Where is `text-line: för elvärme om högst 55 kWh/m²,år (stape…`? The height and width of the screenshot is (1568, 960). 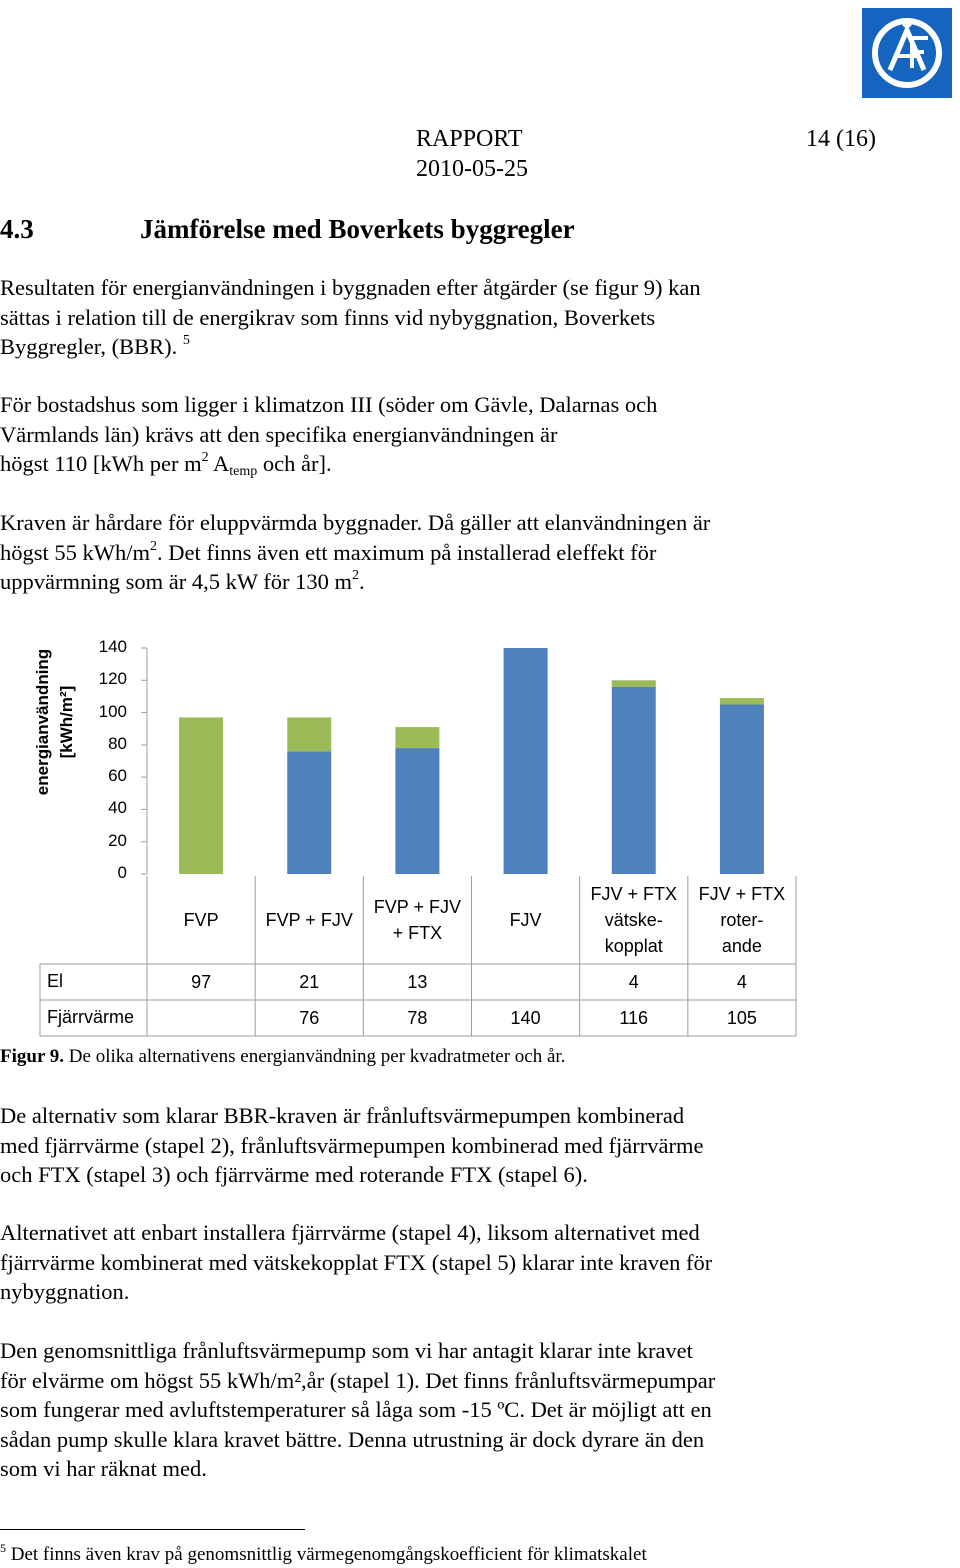
text-line: för elvärme om högst 55 kWh/m²,år (stape… is located at coordinates (358, 1380).